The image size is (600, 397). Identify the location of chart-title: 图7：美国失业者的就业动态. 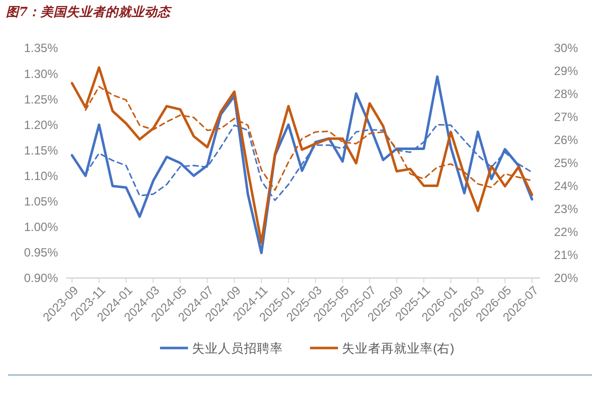
(89, 11).